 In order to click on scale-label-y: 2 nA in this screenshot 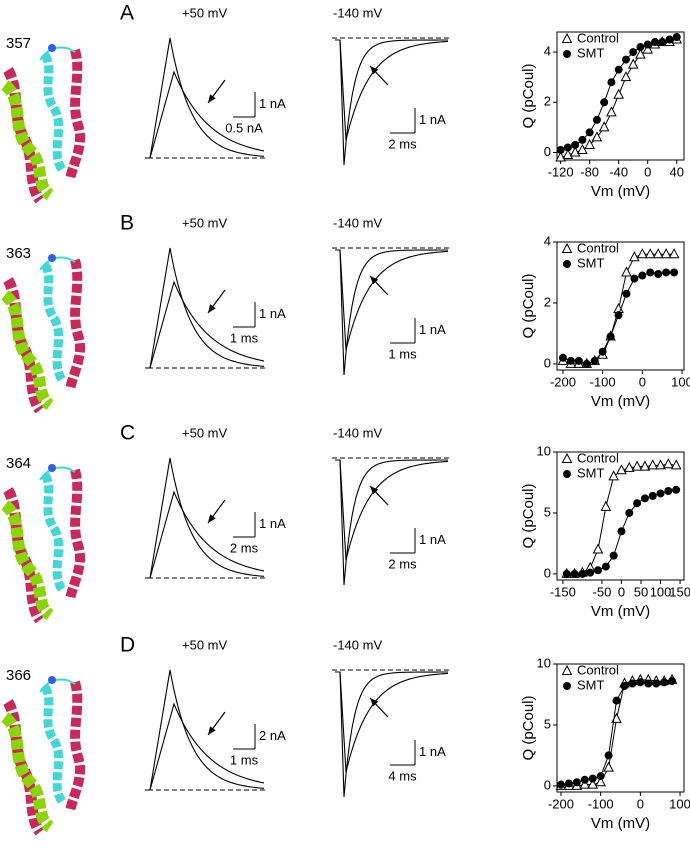, I will do `click(272, 735)`.